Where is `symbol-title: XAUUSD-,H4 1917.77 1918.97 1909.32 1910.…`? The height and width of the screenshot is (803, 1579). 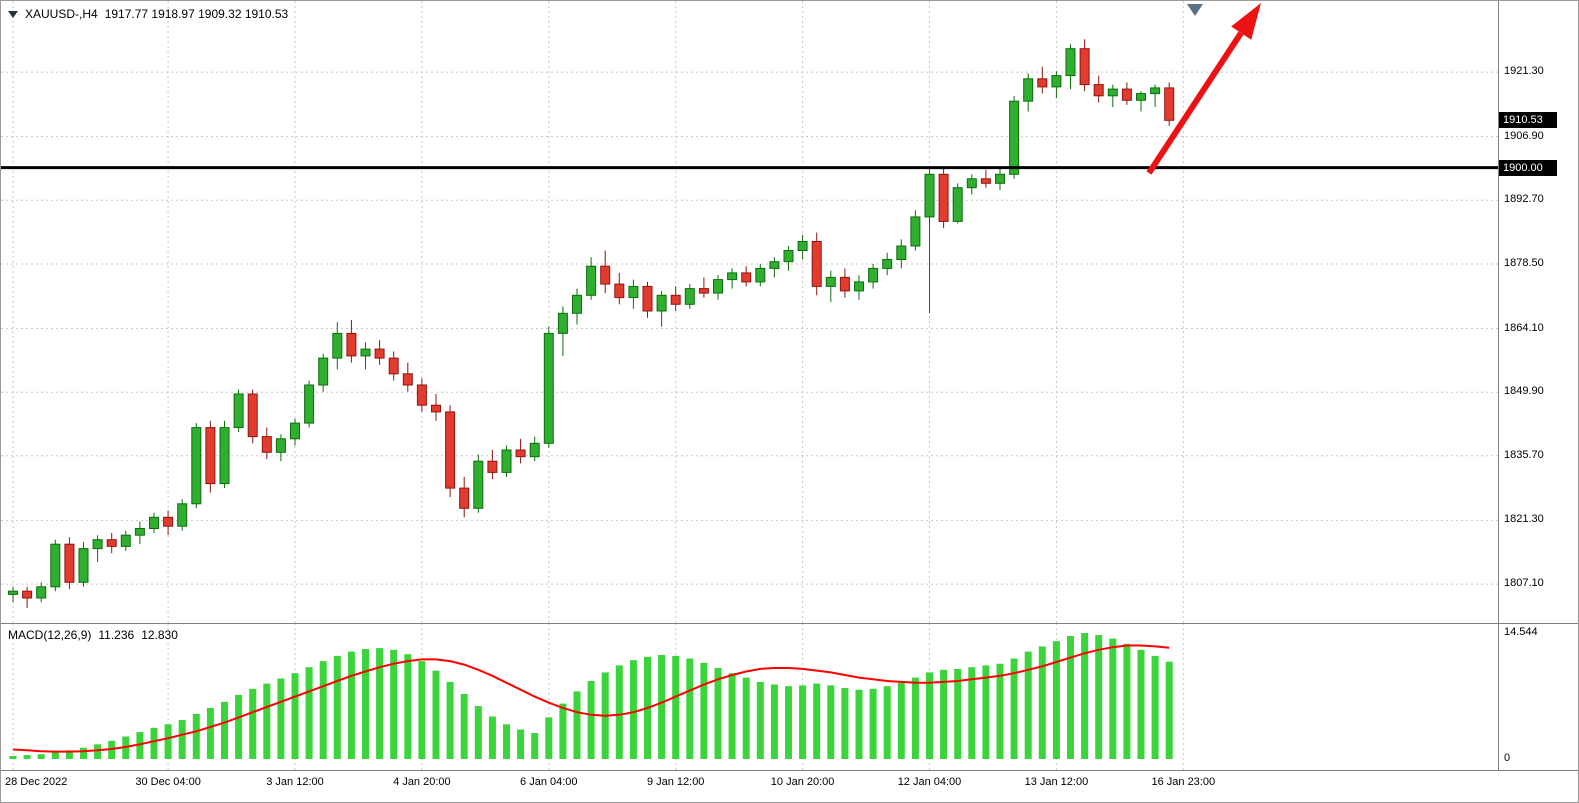
symbol-title: XAUUSD-,H4 1917.77 1918.97 1909.32 1910.… is located at coordinates (148, 14).